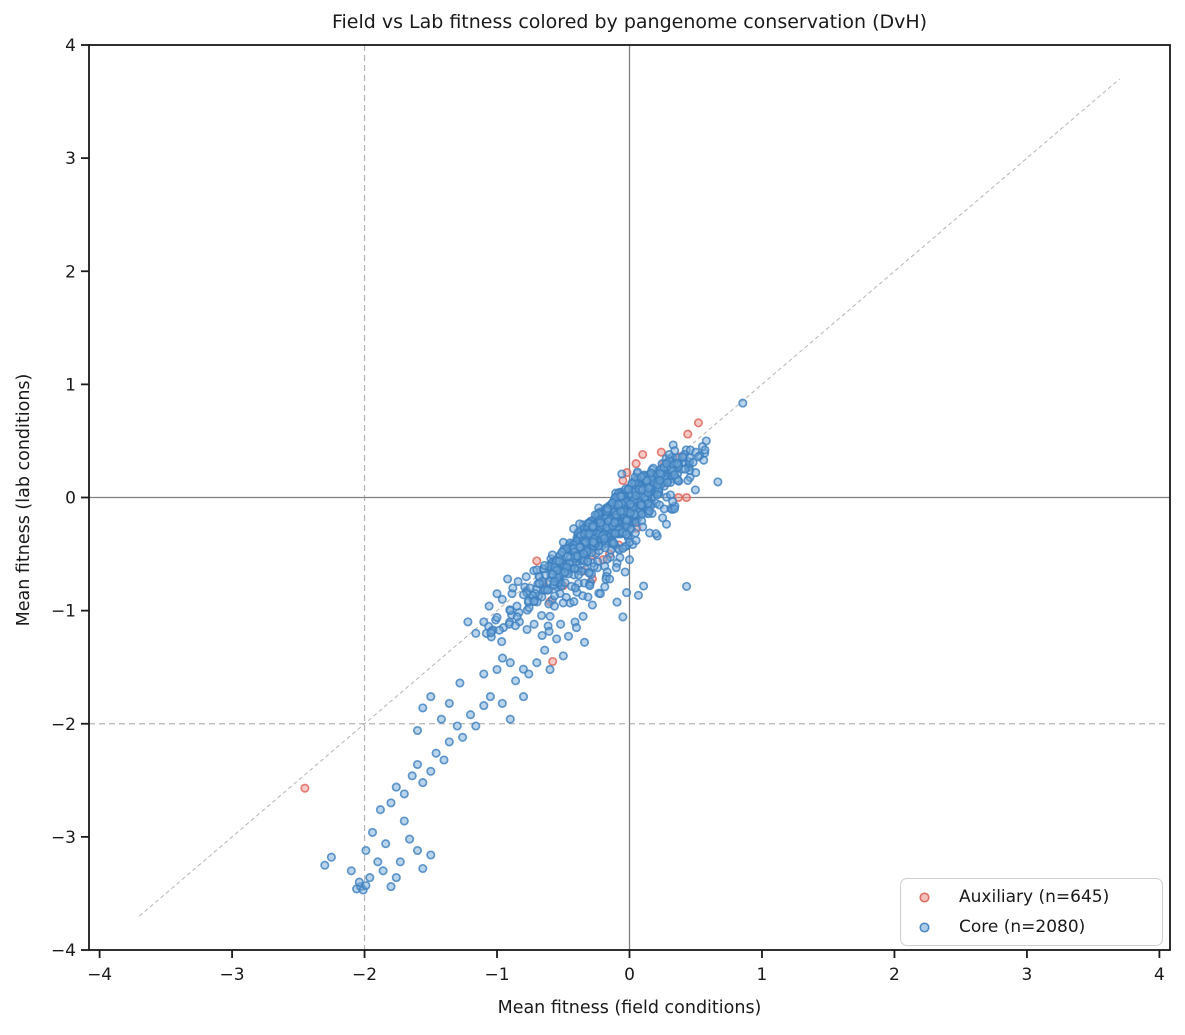  What do you see at coordinates (70, 499) in the screenshot?
I see `y-tick-label: 0` at bounding box center [70, 499].